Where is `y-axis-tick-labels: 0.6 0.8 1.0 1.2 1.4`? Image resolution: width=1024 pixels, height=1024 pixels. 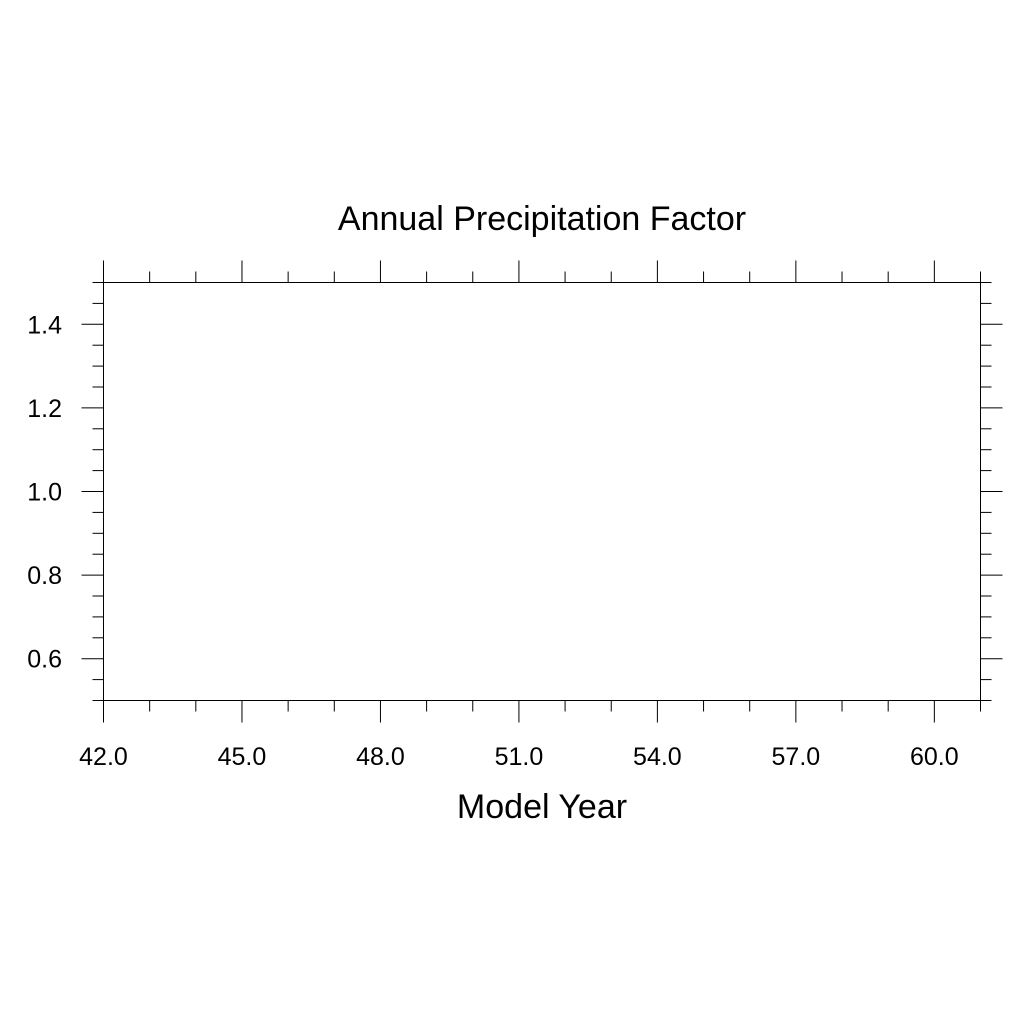
y-axis-tick-labels: 0.6 0.8 1.0 1.2 1.4 is located at coordinates (44, 492).